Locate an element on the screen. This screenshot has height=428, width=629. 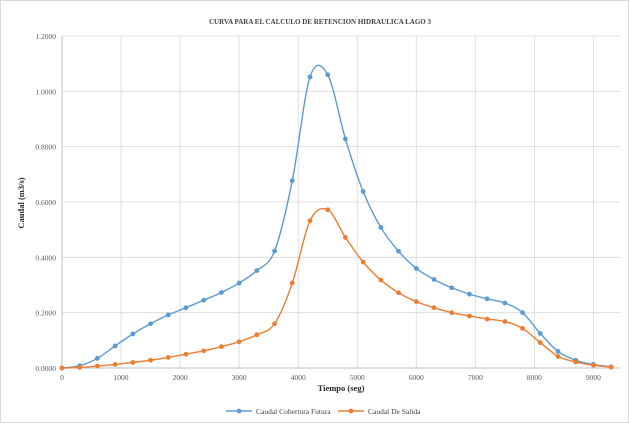
x-tick-label: 3000 is located at coordinates (239, 377).